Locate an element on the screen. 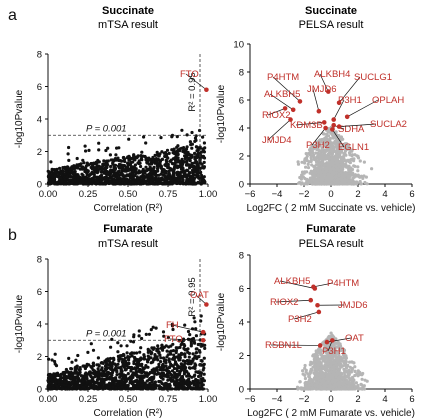 The image size is (434, 420). highlighted-points: FTO is located at coordinates (194, 81).